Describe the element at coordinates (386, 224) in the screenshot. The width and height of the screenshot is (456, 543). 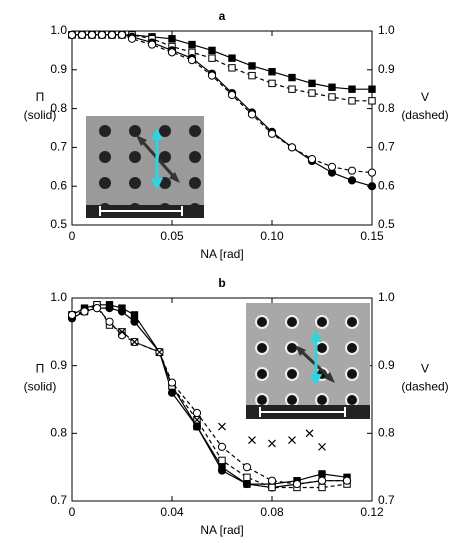
I see `y2-tick-label: 0.5` at that location.